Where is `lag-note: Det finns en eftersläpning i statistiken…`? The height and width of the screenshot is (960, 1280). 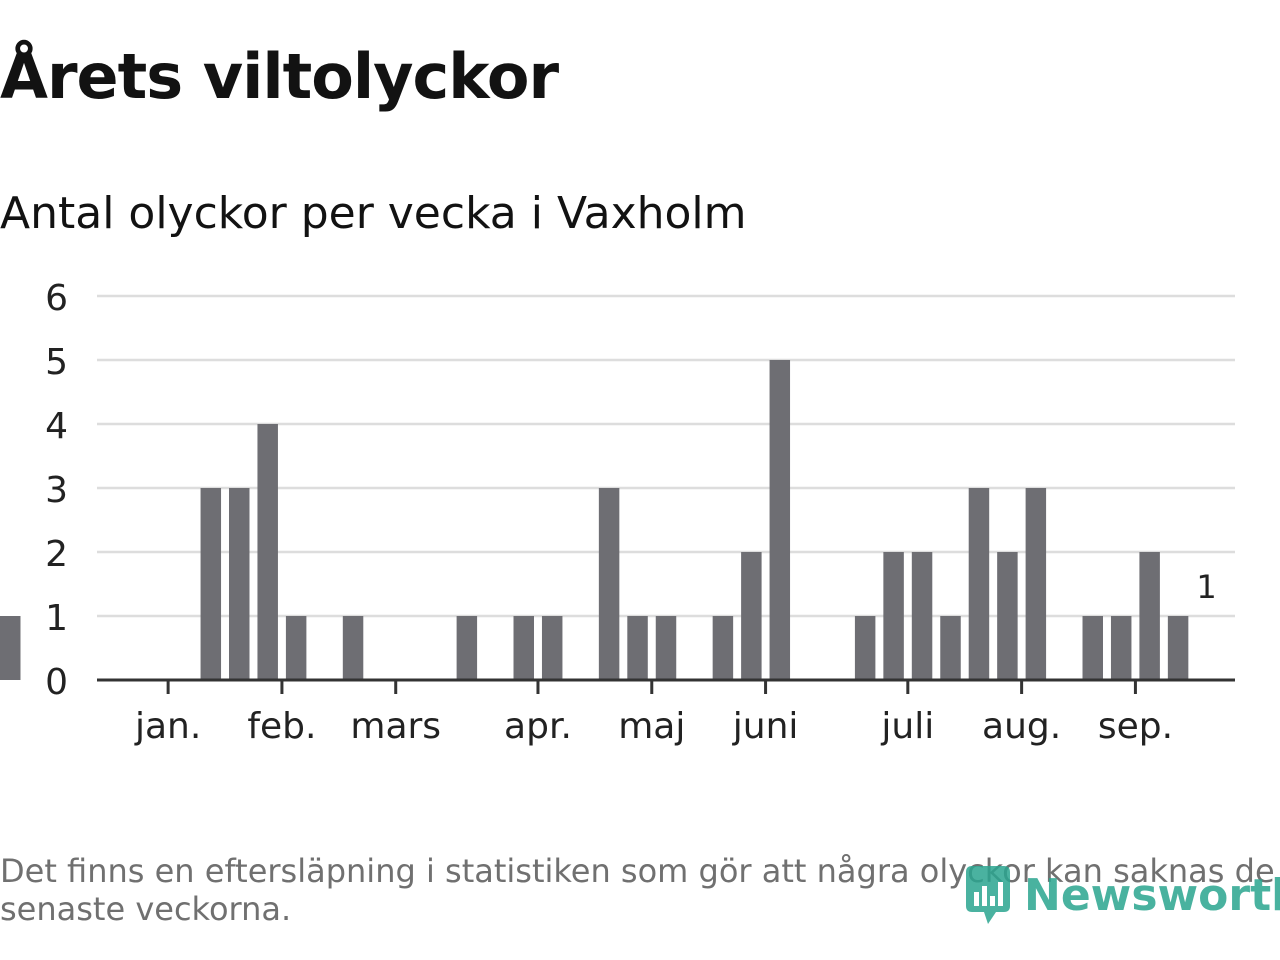
lag-note: Det finns en eftersläpning i statistiken… is located at coordinates (637, 890).